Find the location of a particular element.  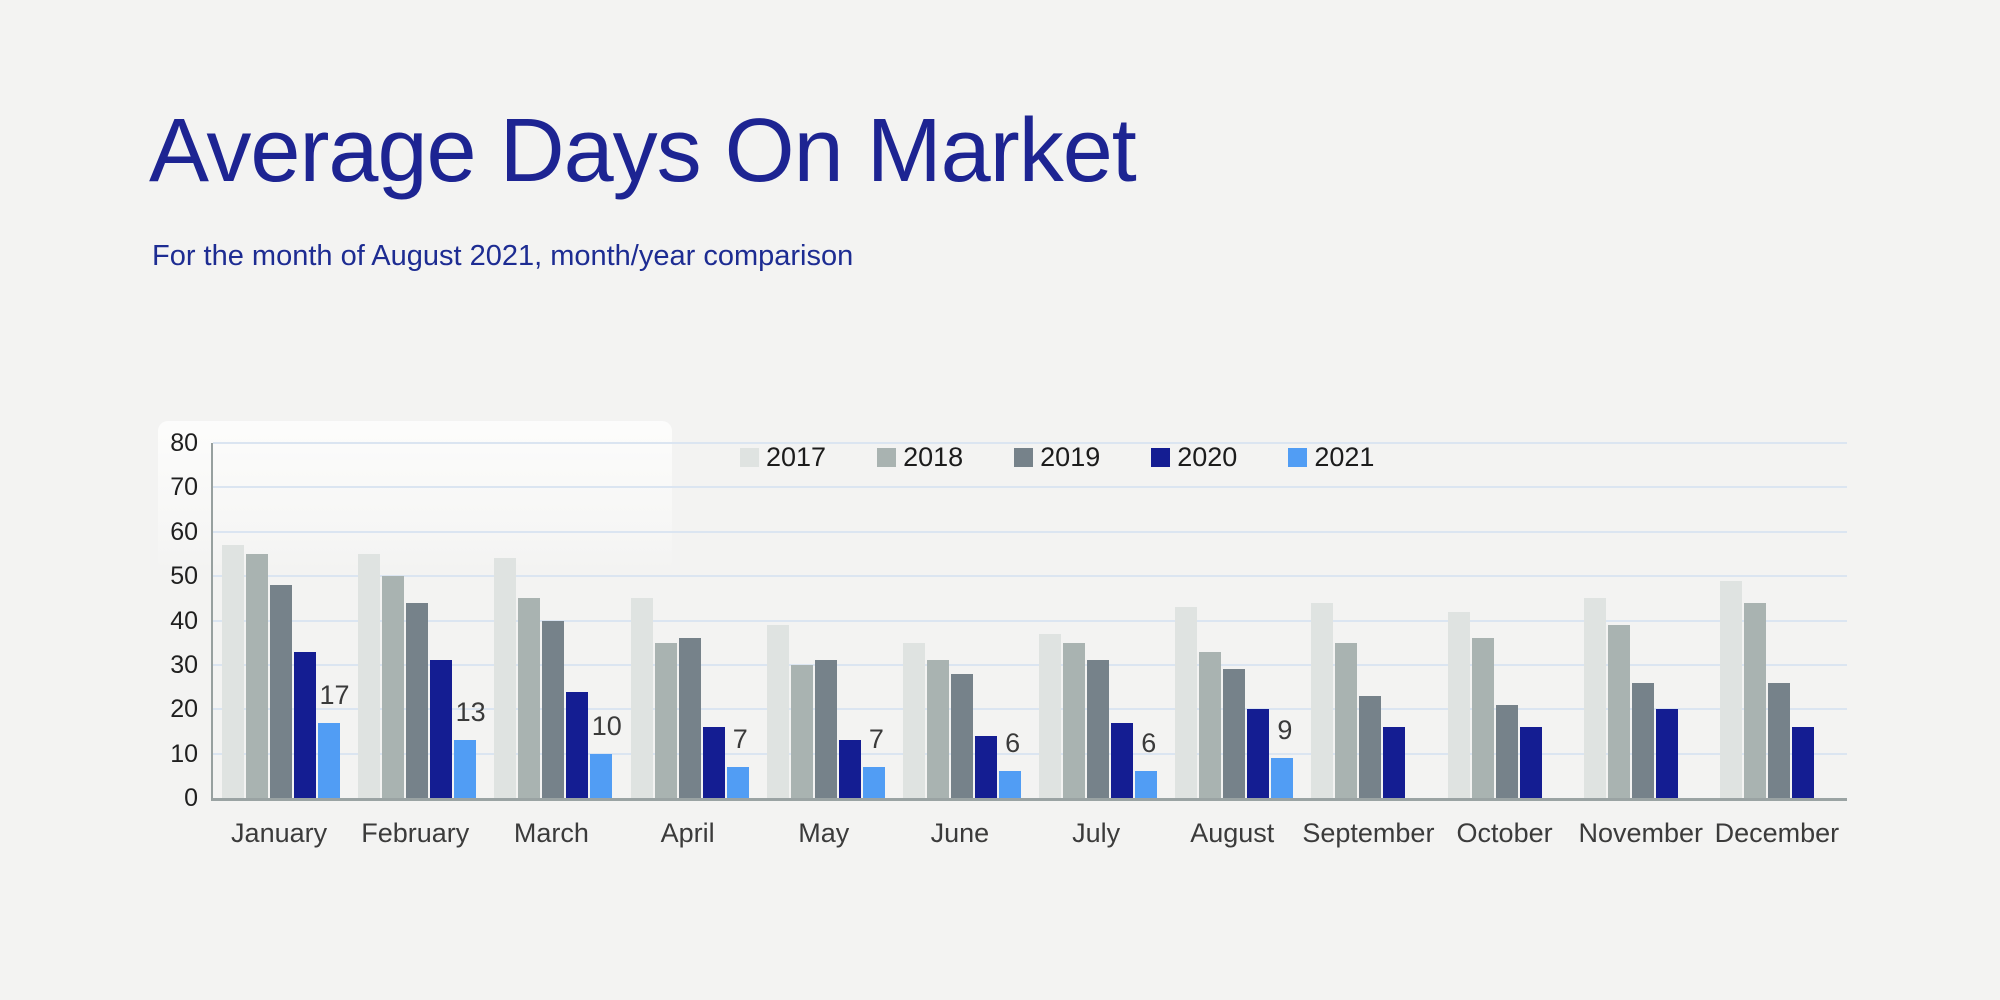

bar-2018-september is located at coordinates (1346, 720).